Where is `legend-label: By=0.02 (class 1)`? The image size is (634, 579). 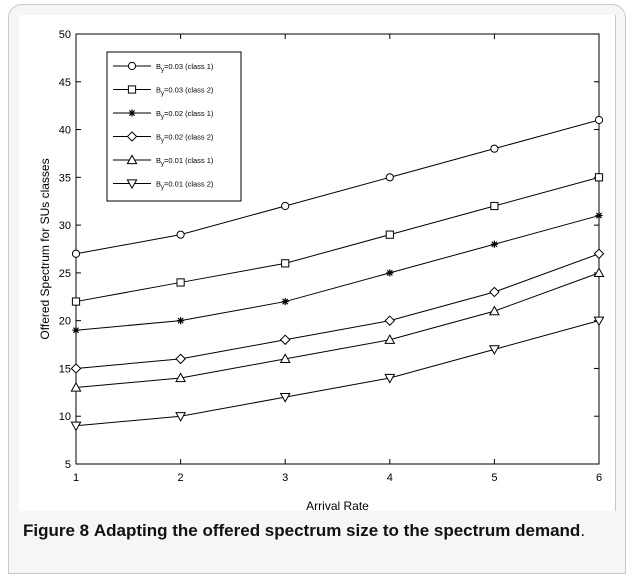
legend-label: By=0.02 (class 1) is located at coordinates (185, 115).